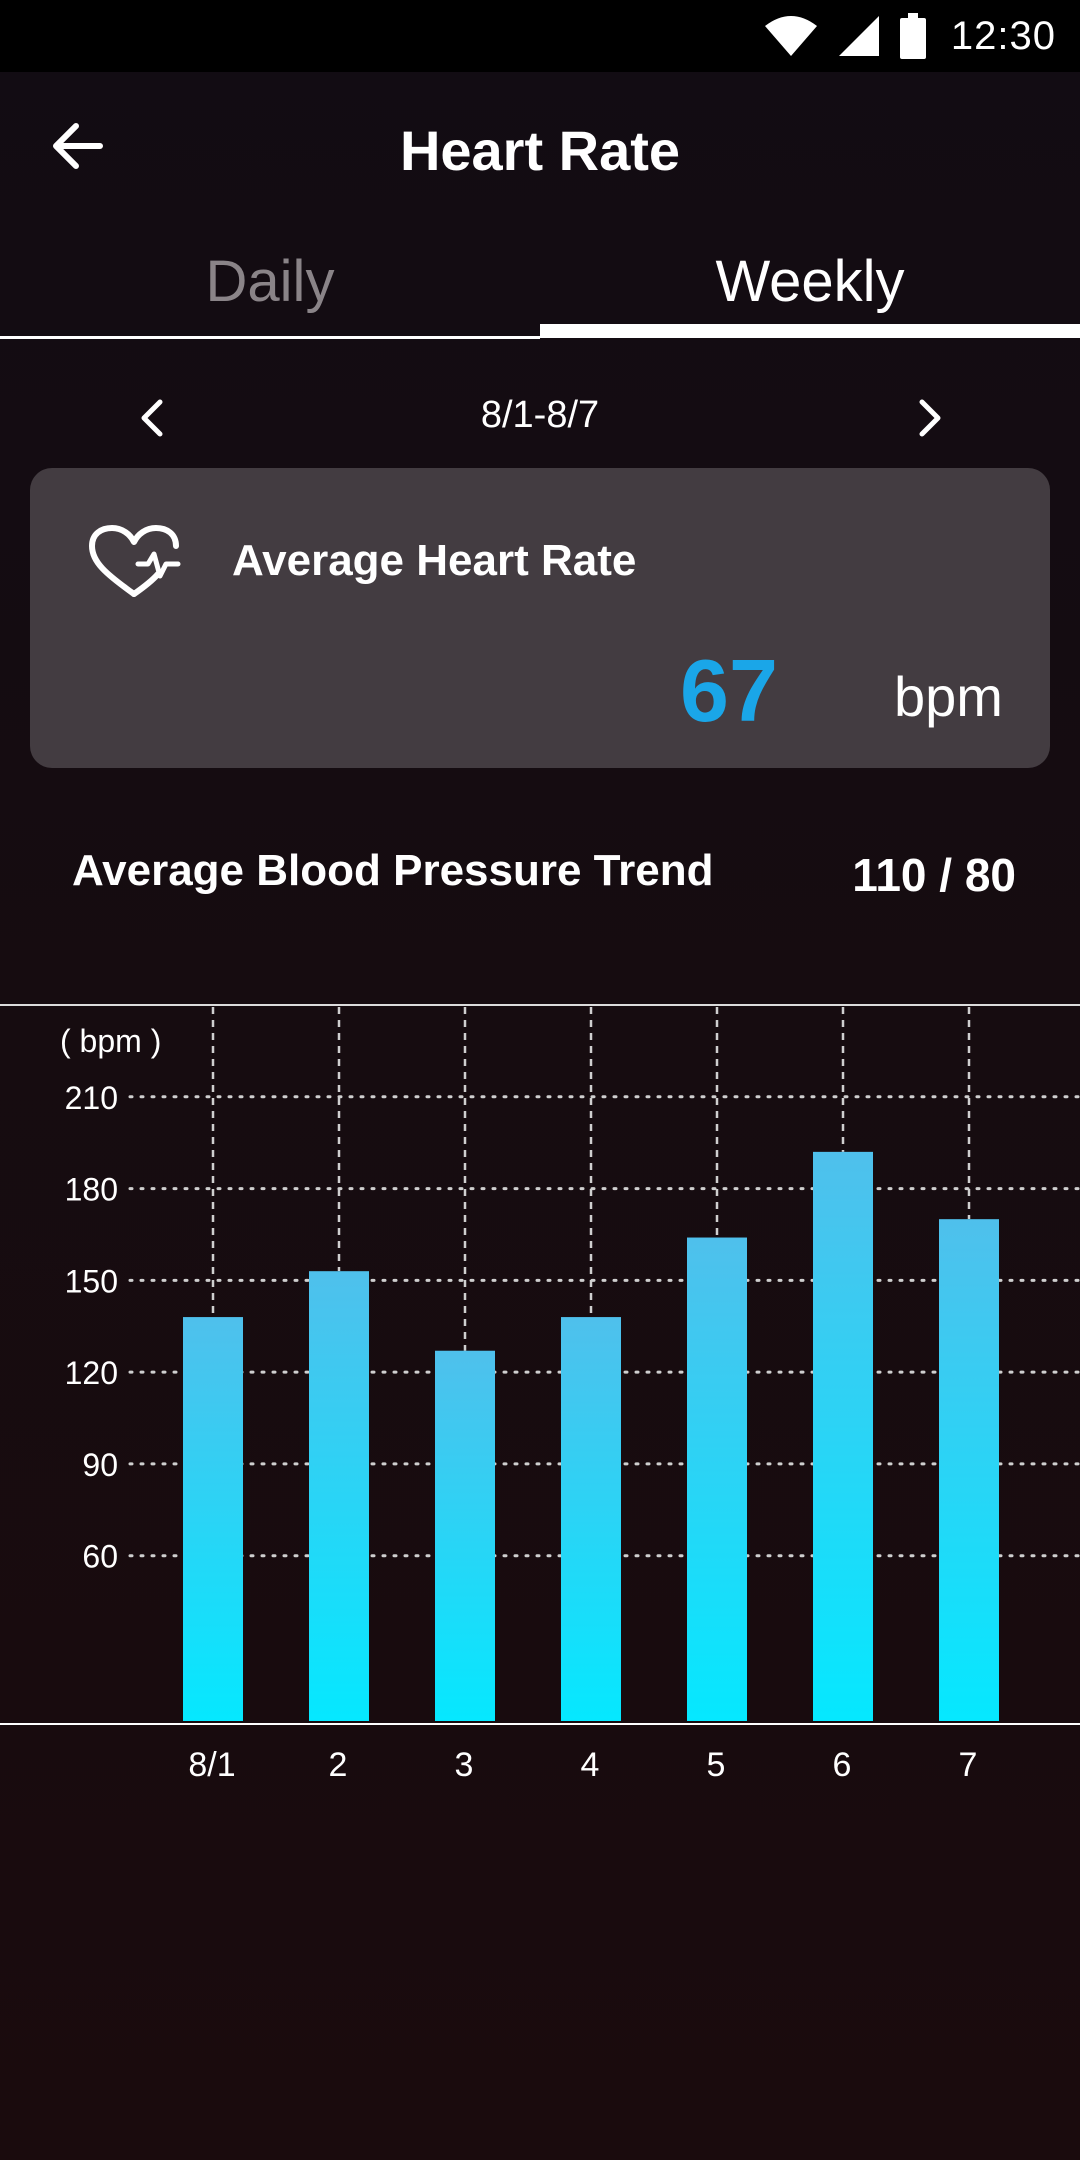 This screenshot has height=2160, width=1080. Describe the element at coordinates (110, 1041) in the screenshot. I see `y-axis-label: ( bpm )` at that location.